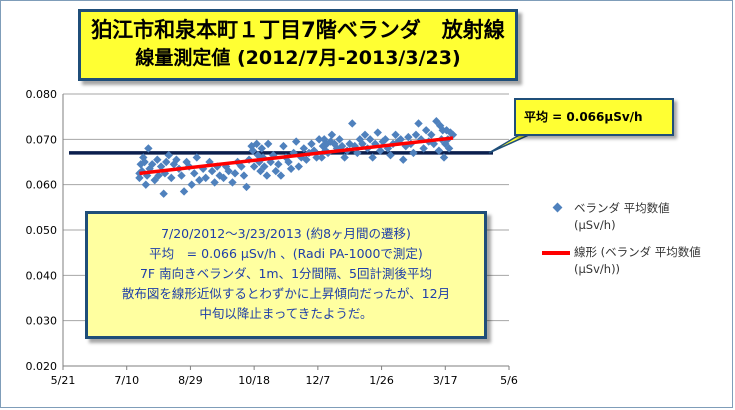 The height and width of the screenshot is (410, 735). What do you see at coordinates (622, 208) in the screenshot?
I see `legend-series-label-1: ベランダ 平均数値` at bounding box center [622, 208].